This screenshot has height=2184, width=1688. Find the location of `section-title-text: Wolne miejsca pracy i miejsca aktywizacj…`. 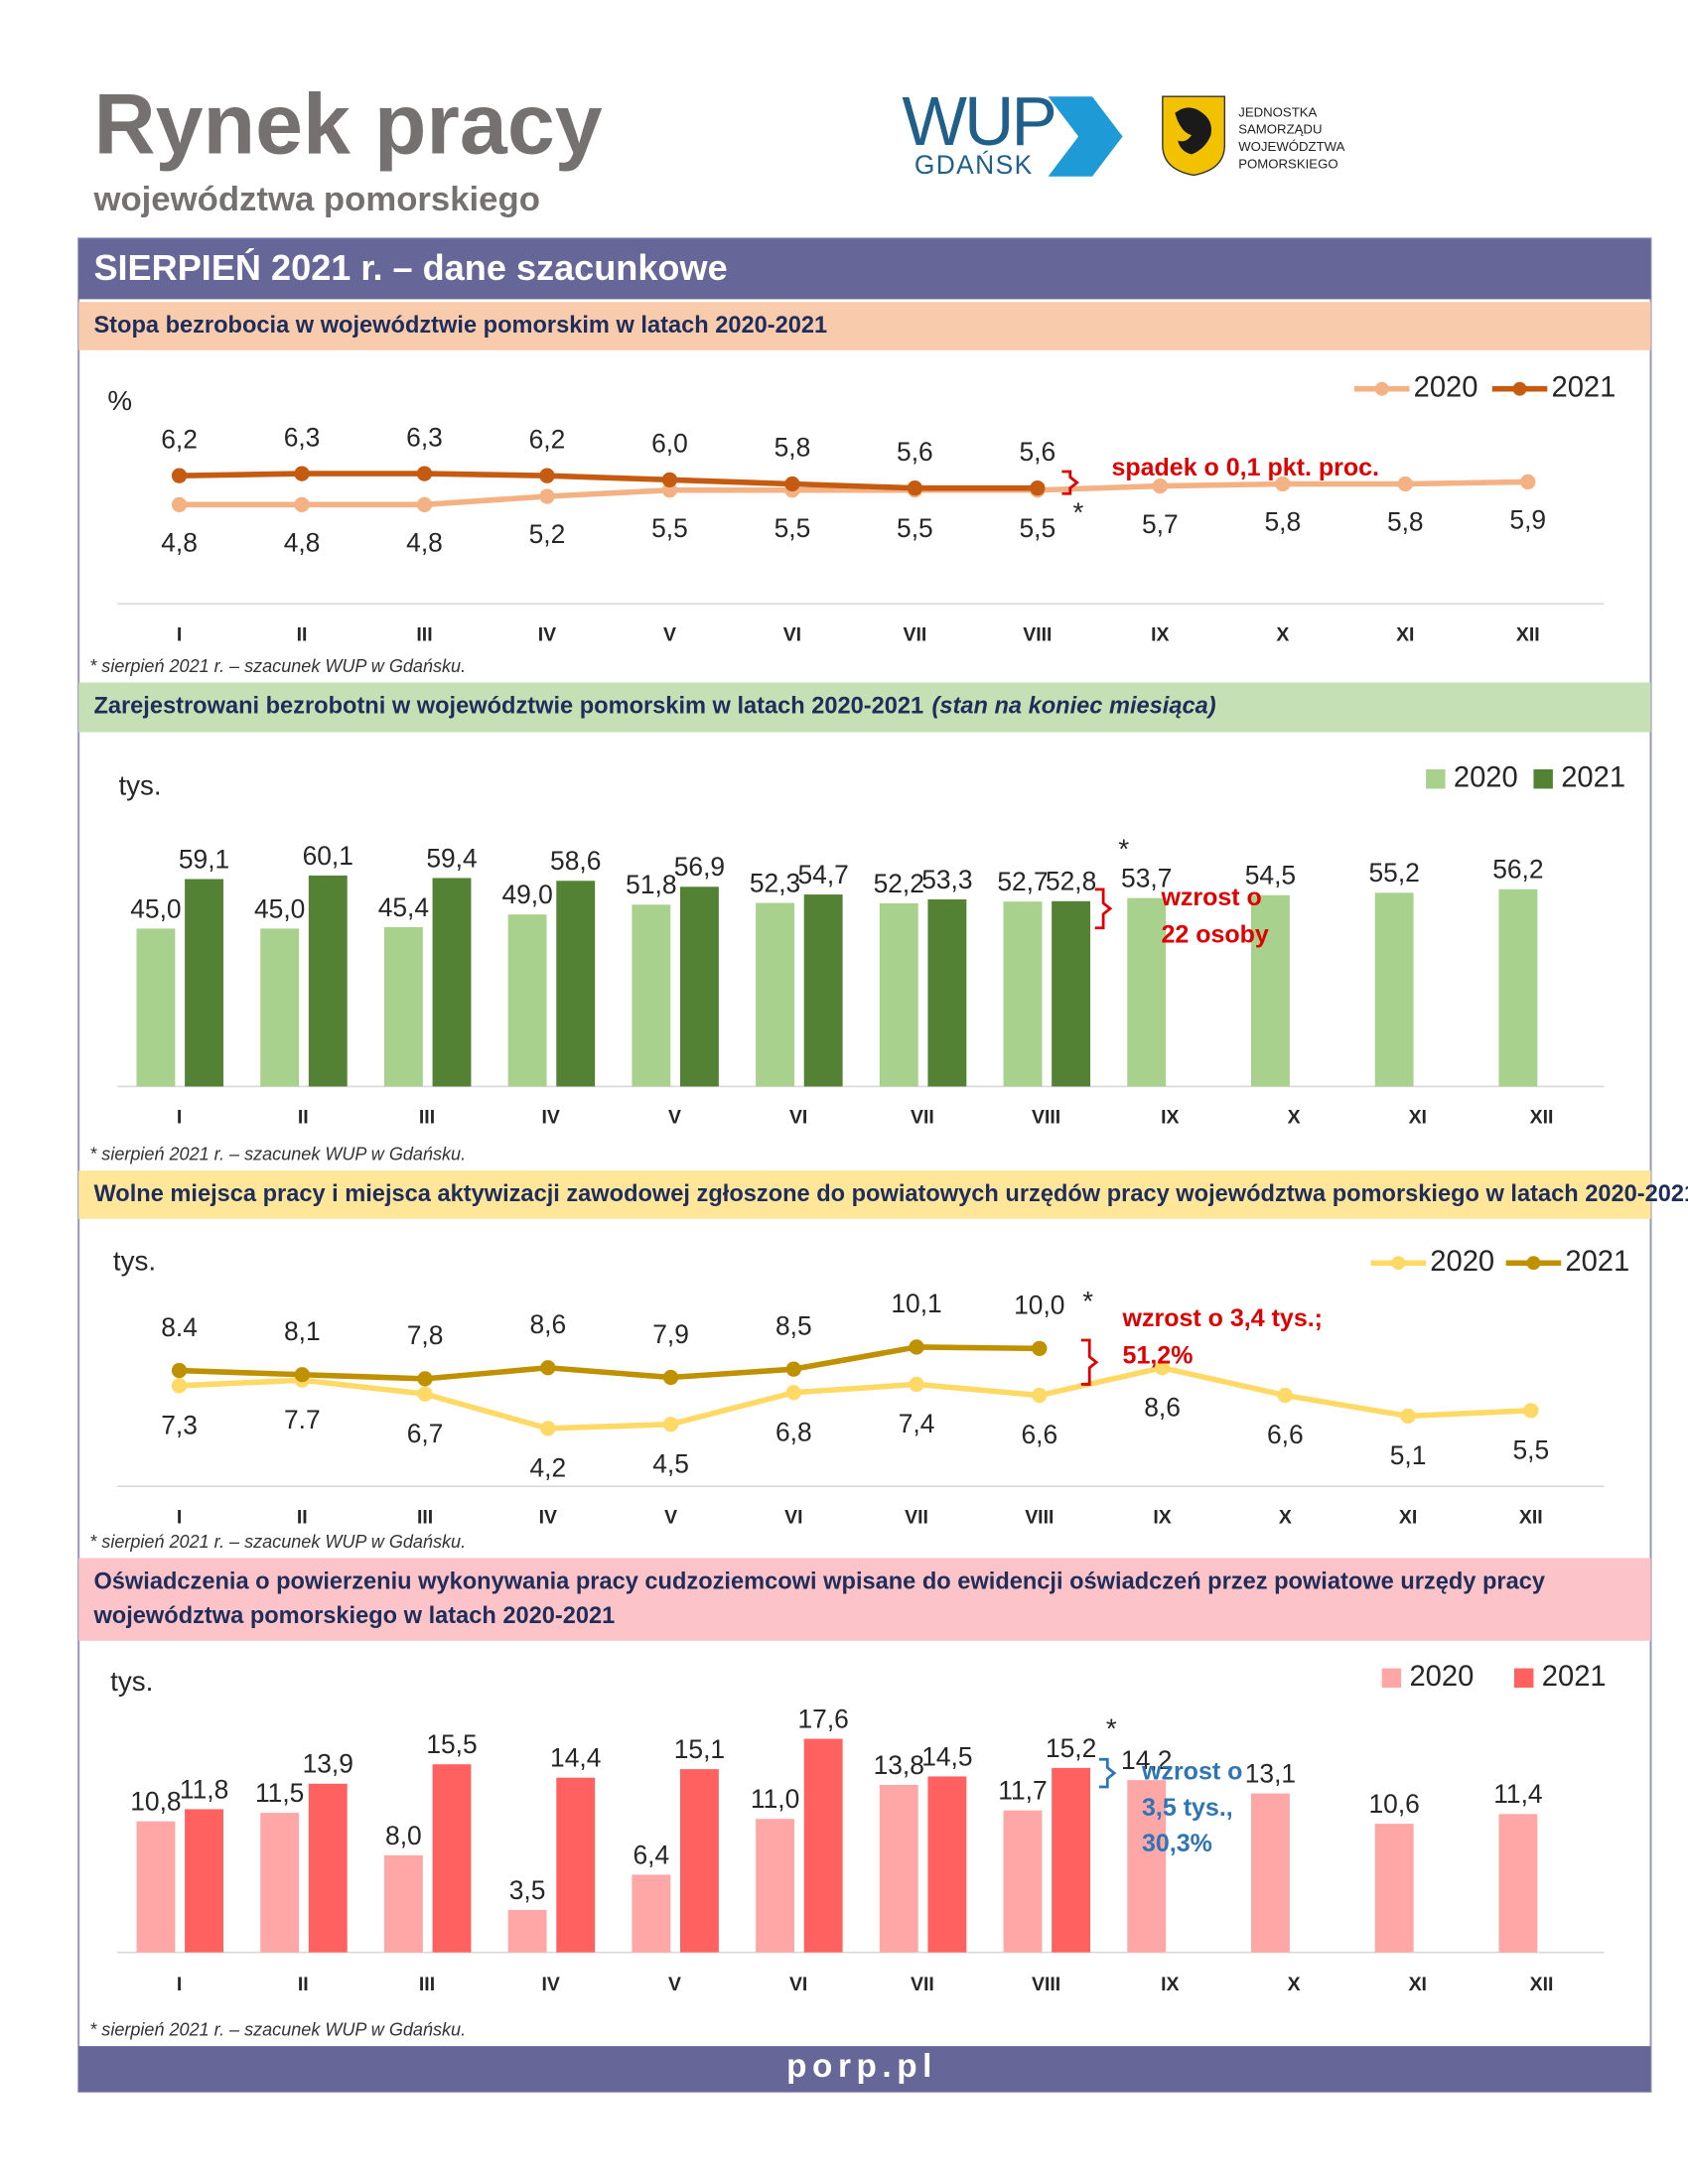

section-title-text: Wolne miejsca pracy i miejsca aktywizacj… is located at coordinates (890, 1194).